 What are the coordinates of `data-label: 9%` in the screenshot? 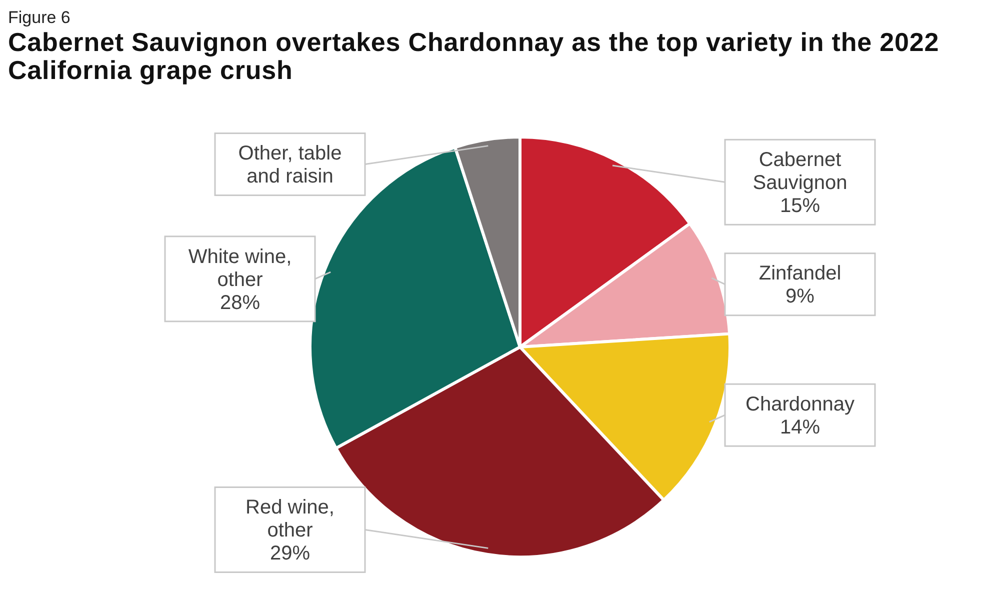 It's located at (800, 297).